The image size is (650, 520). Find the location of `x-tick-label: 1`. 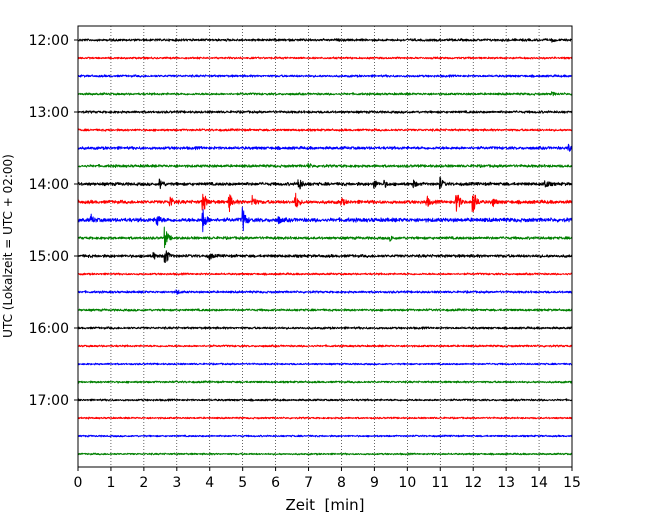

x-tick-label: 1 is located at coordinates (110, 483).